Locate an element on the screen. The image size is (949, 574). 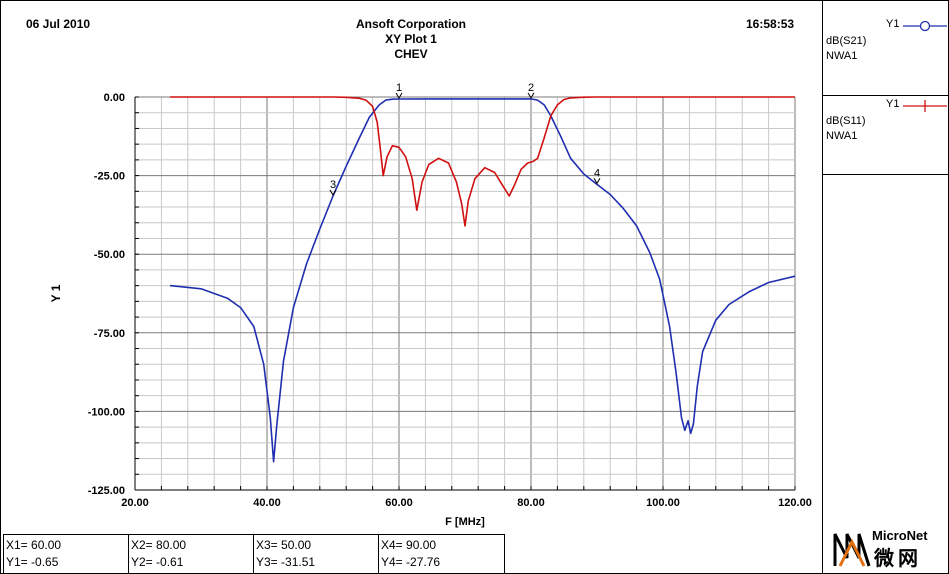
x-tick-label: 20.00 is located at coordinates (135, 503).